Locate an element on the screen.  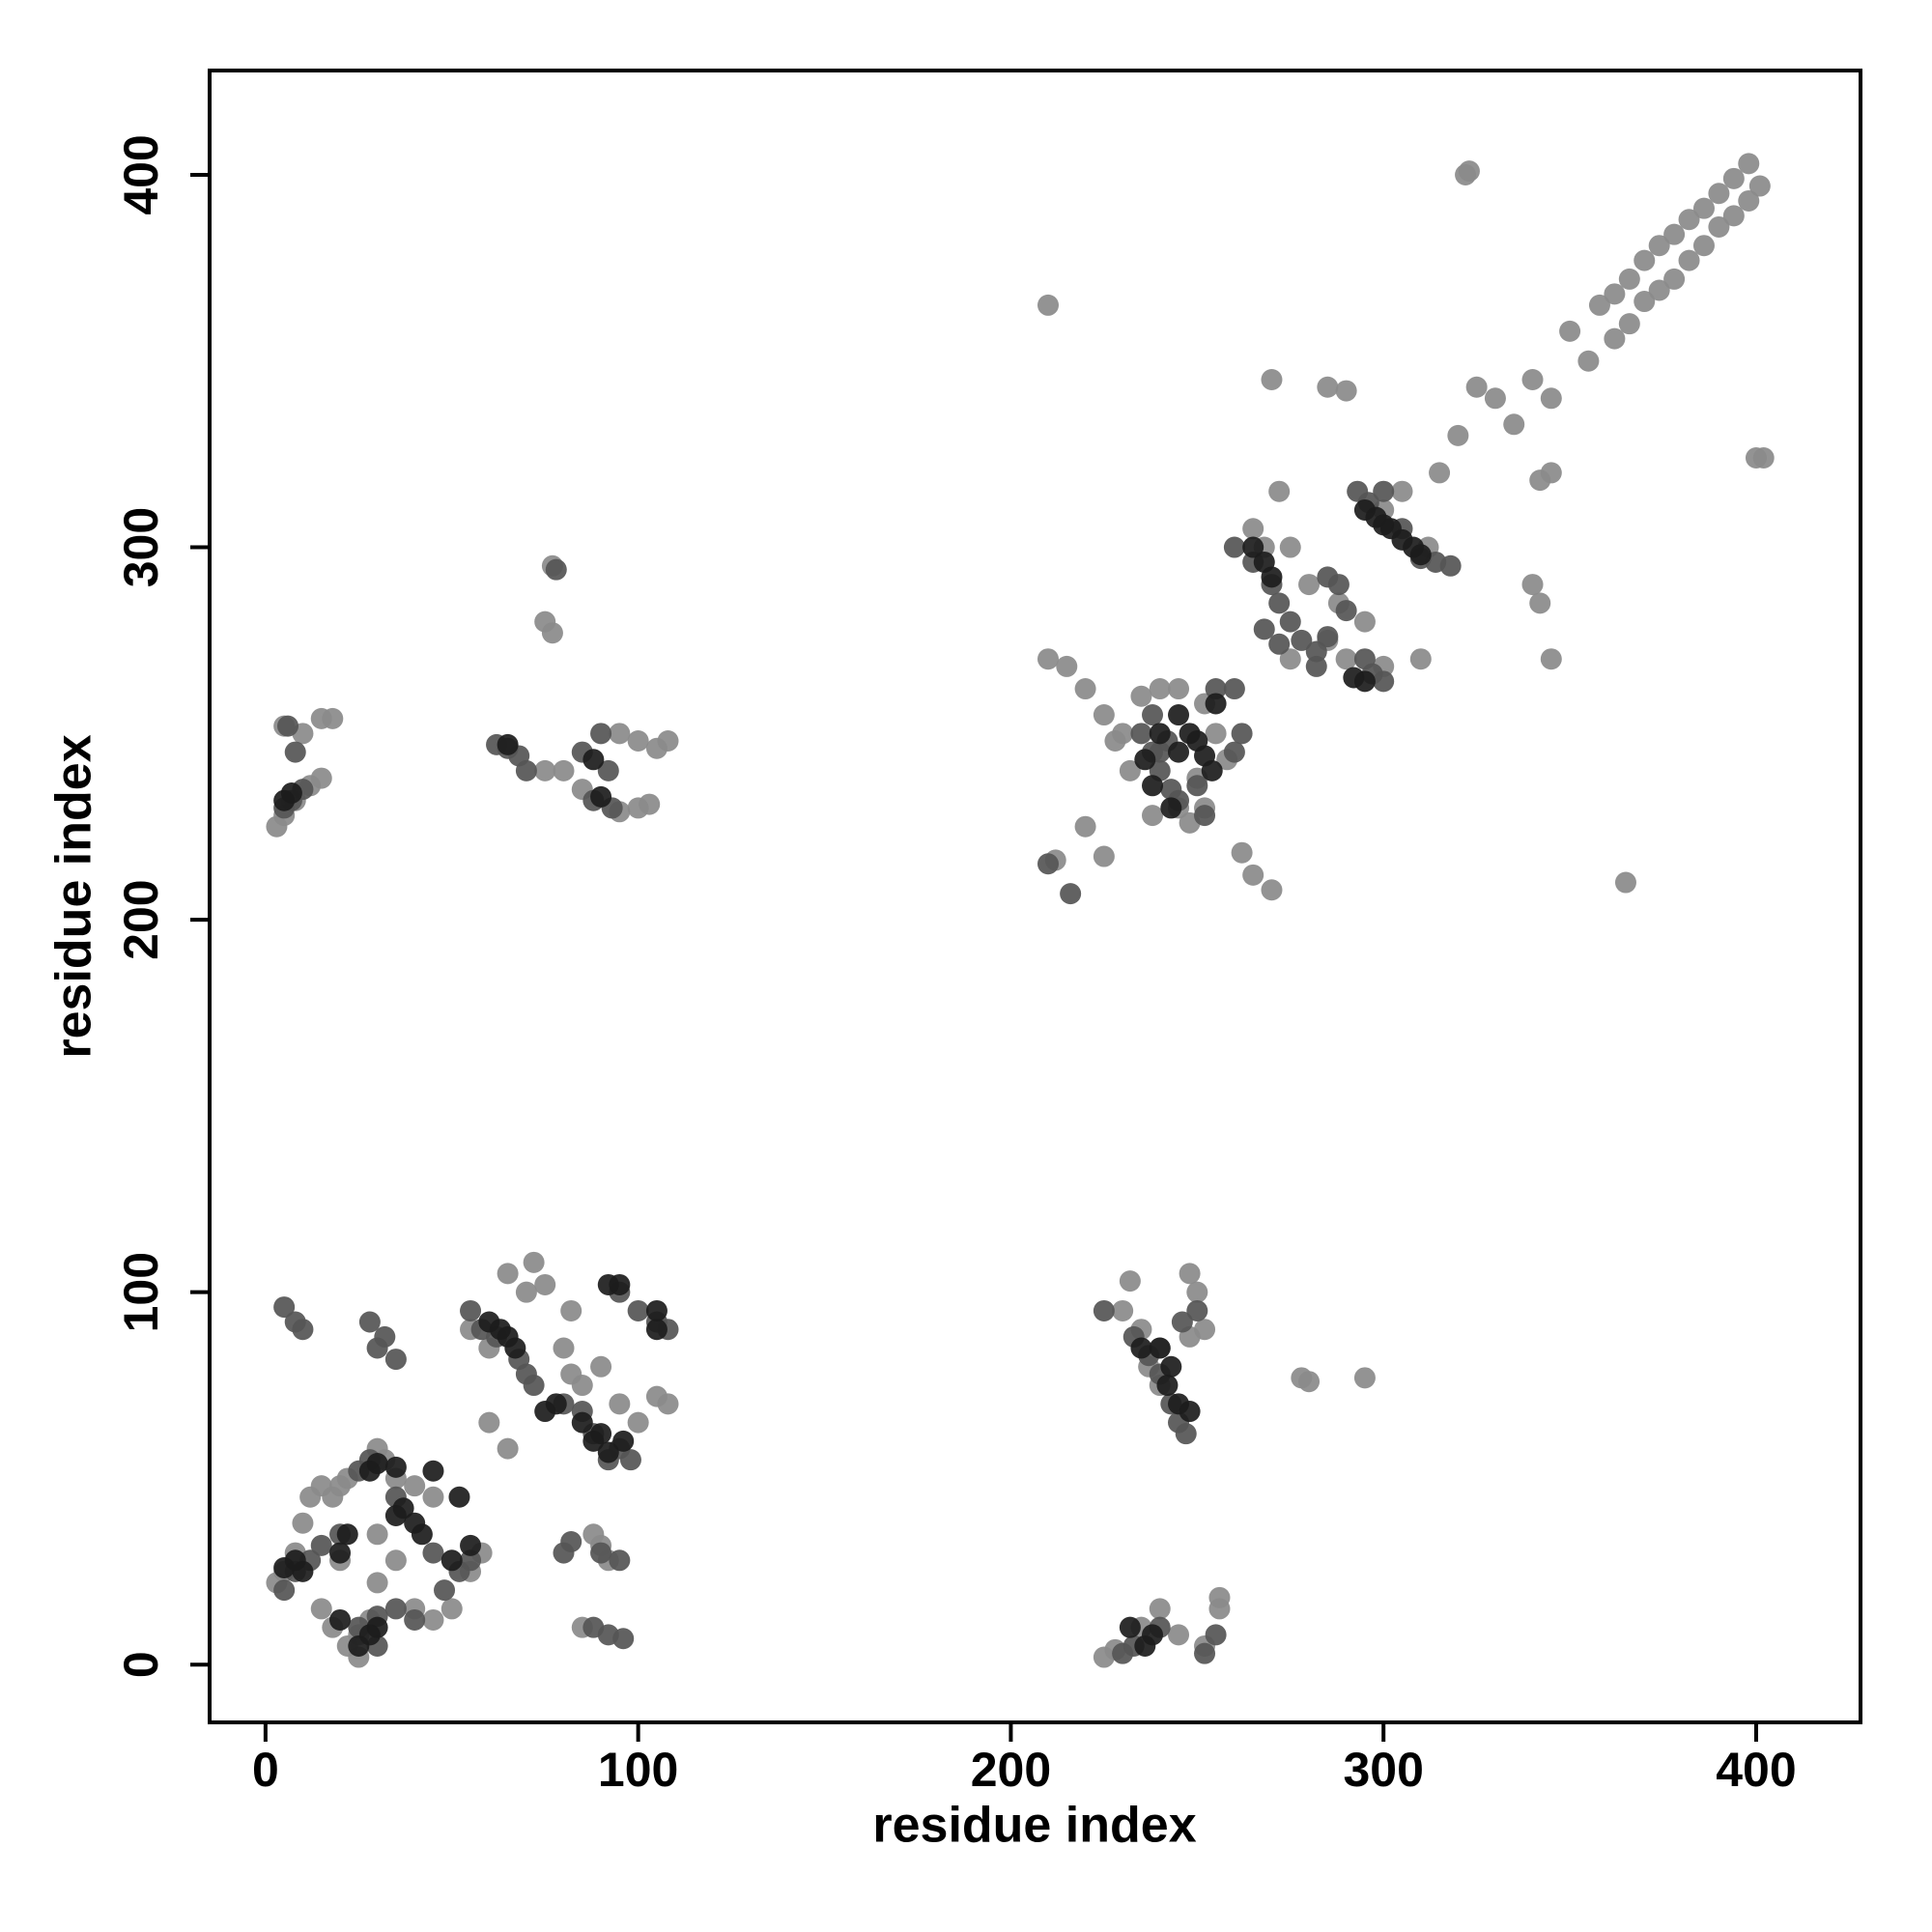
x-tick-label: 400 is located at coordinates (1756, 1770).